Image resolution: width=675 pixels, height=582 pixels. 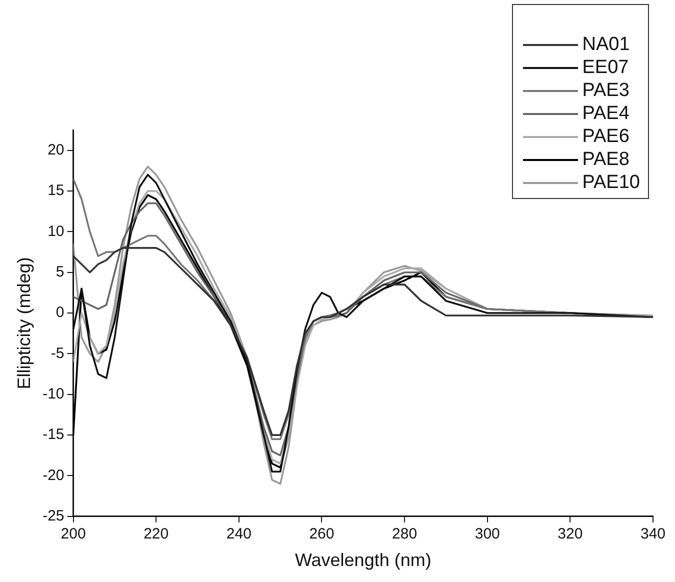 I want to click on x-axis-title: Wavelength (nm), so click(x=363, y=560).